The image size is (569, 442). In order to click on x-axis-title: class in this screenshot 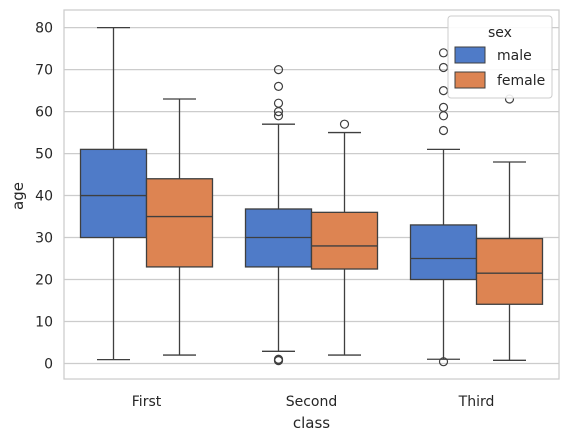, I will do `click(311, 423)`.